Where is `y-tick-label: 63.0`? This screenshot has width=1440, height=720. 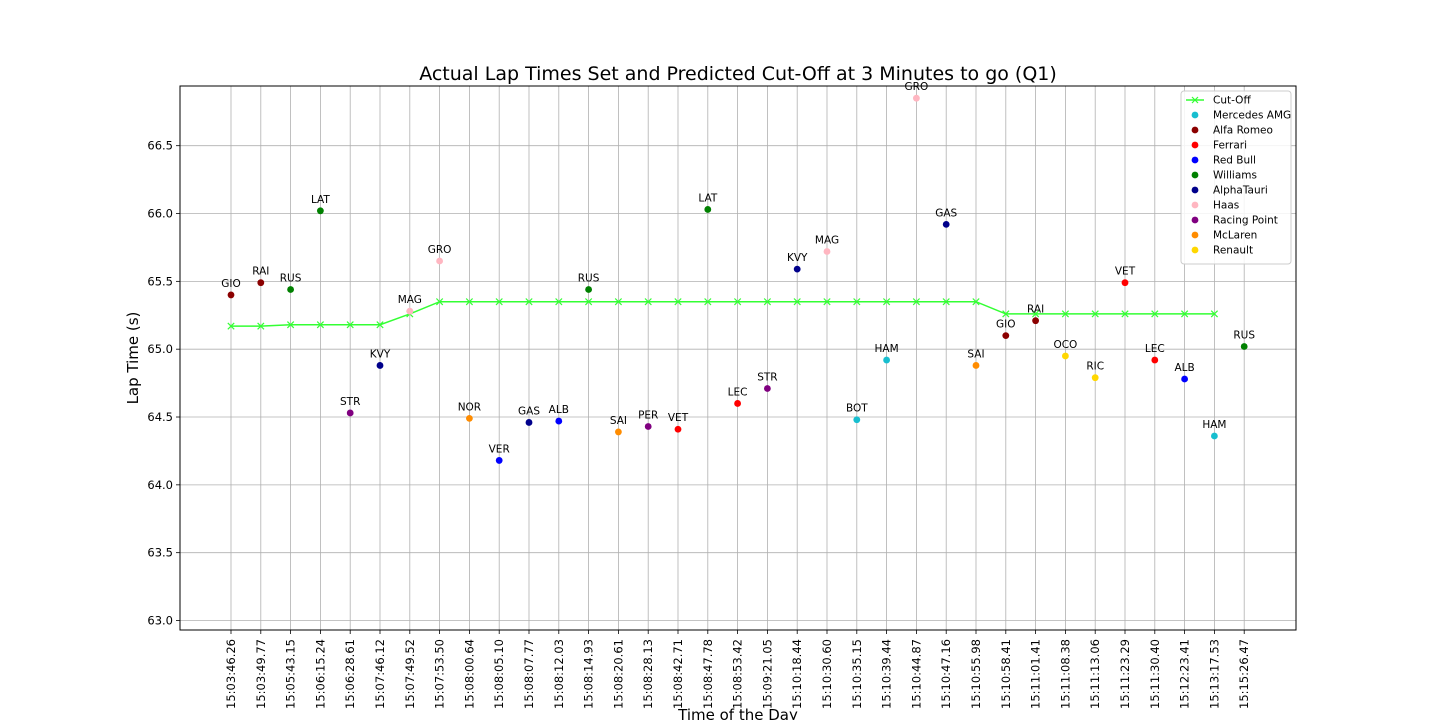
y-tick-label: 63.0 is located at coordinates (160, 621).